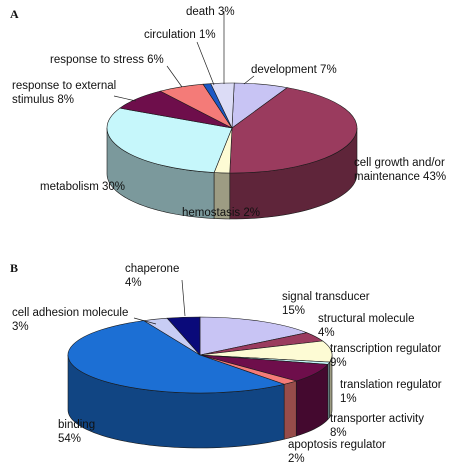  I want to click on pie-a-slice-metabolism, so click(169, 140).